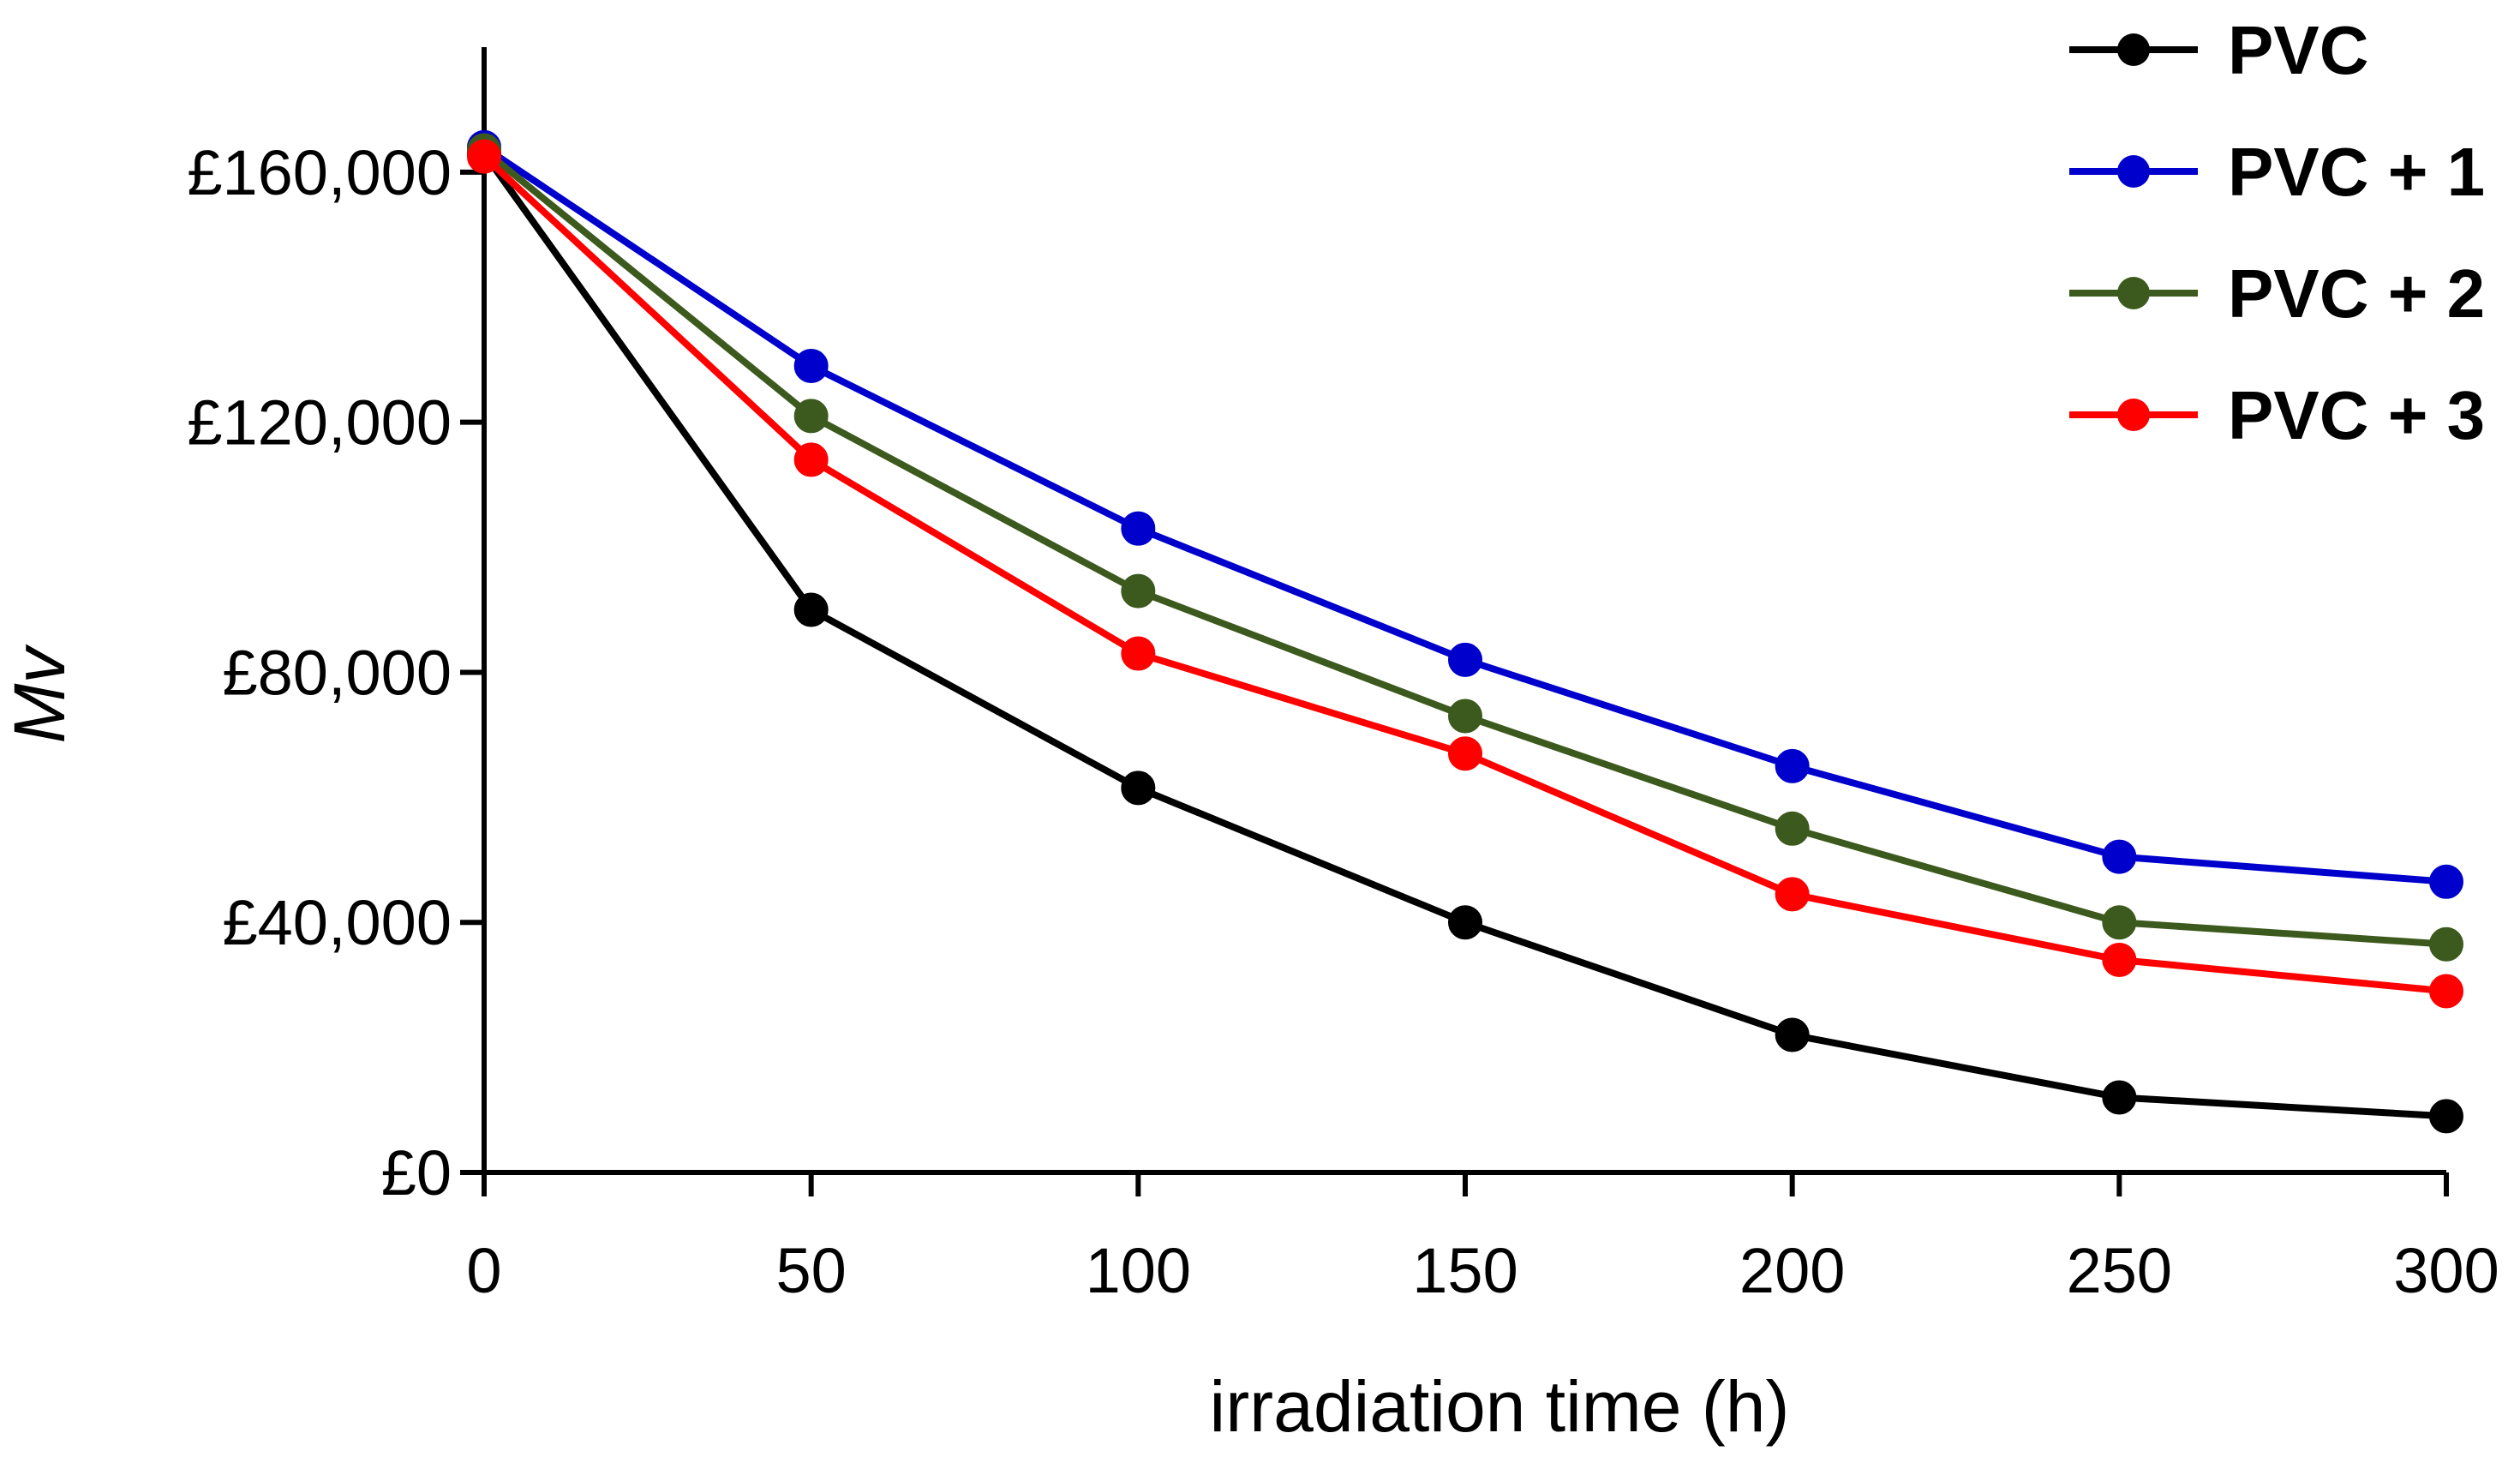  Describe the element at coordinates (338, 923) in the screenshot. I see `y-tick-label: £40,000` at that location.